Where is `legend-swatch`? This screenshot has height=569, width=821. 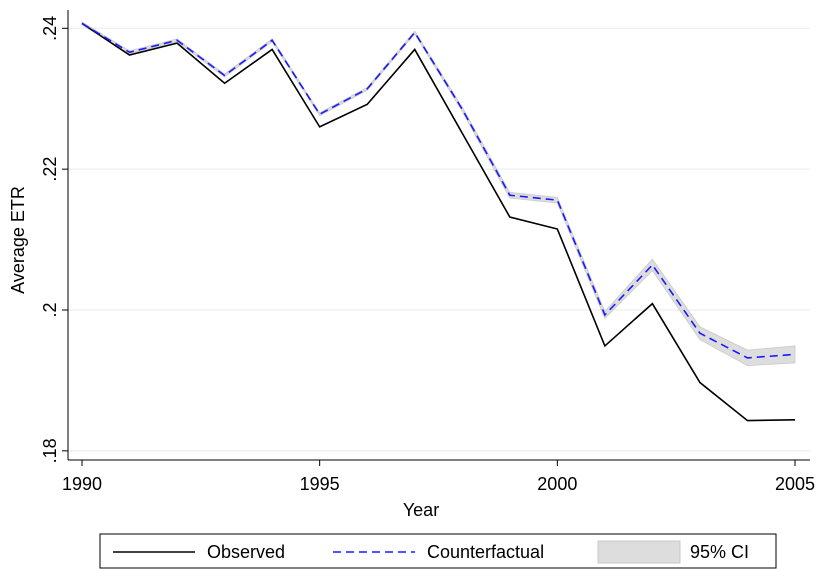 legend-swatch is located at coordinates (639, 552).